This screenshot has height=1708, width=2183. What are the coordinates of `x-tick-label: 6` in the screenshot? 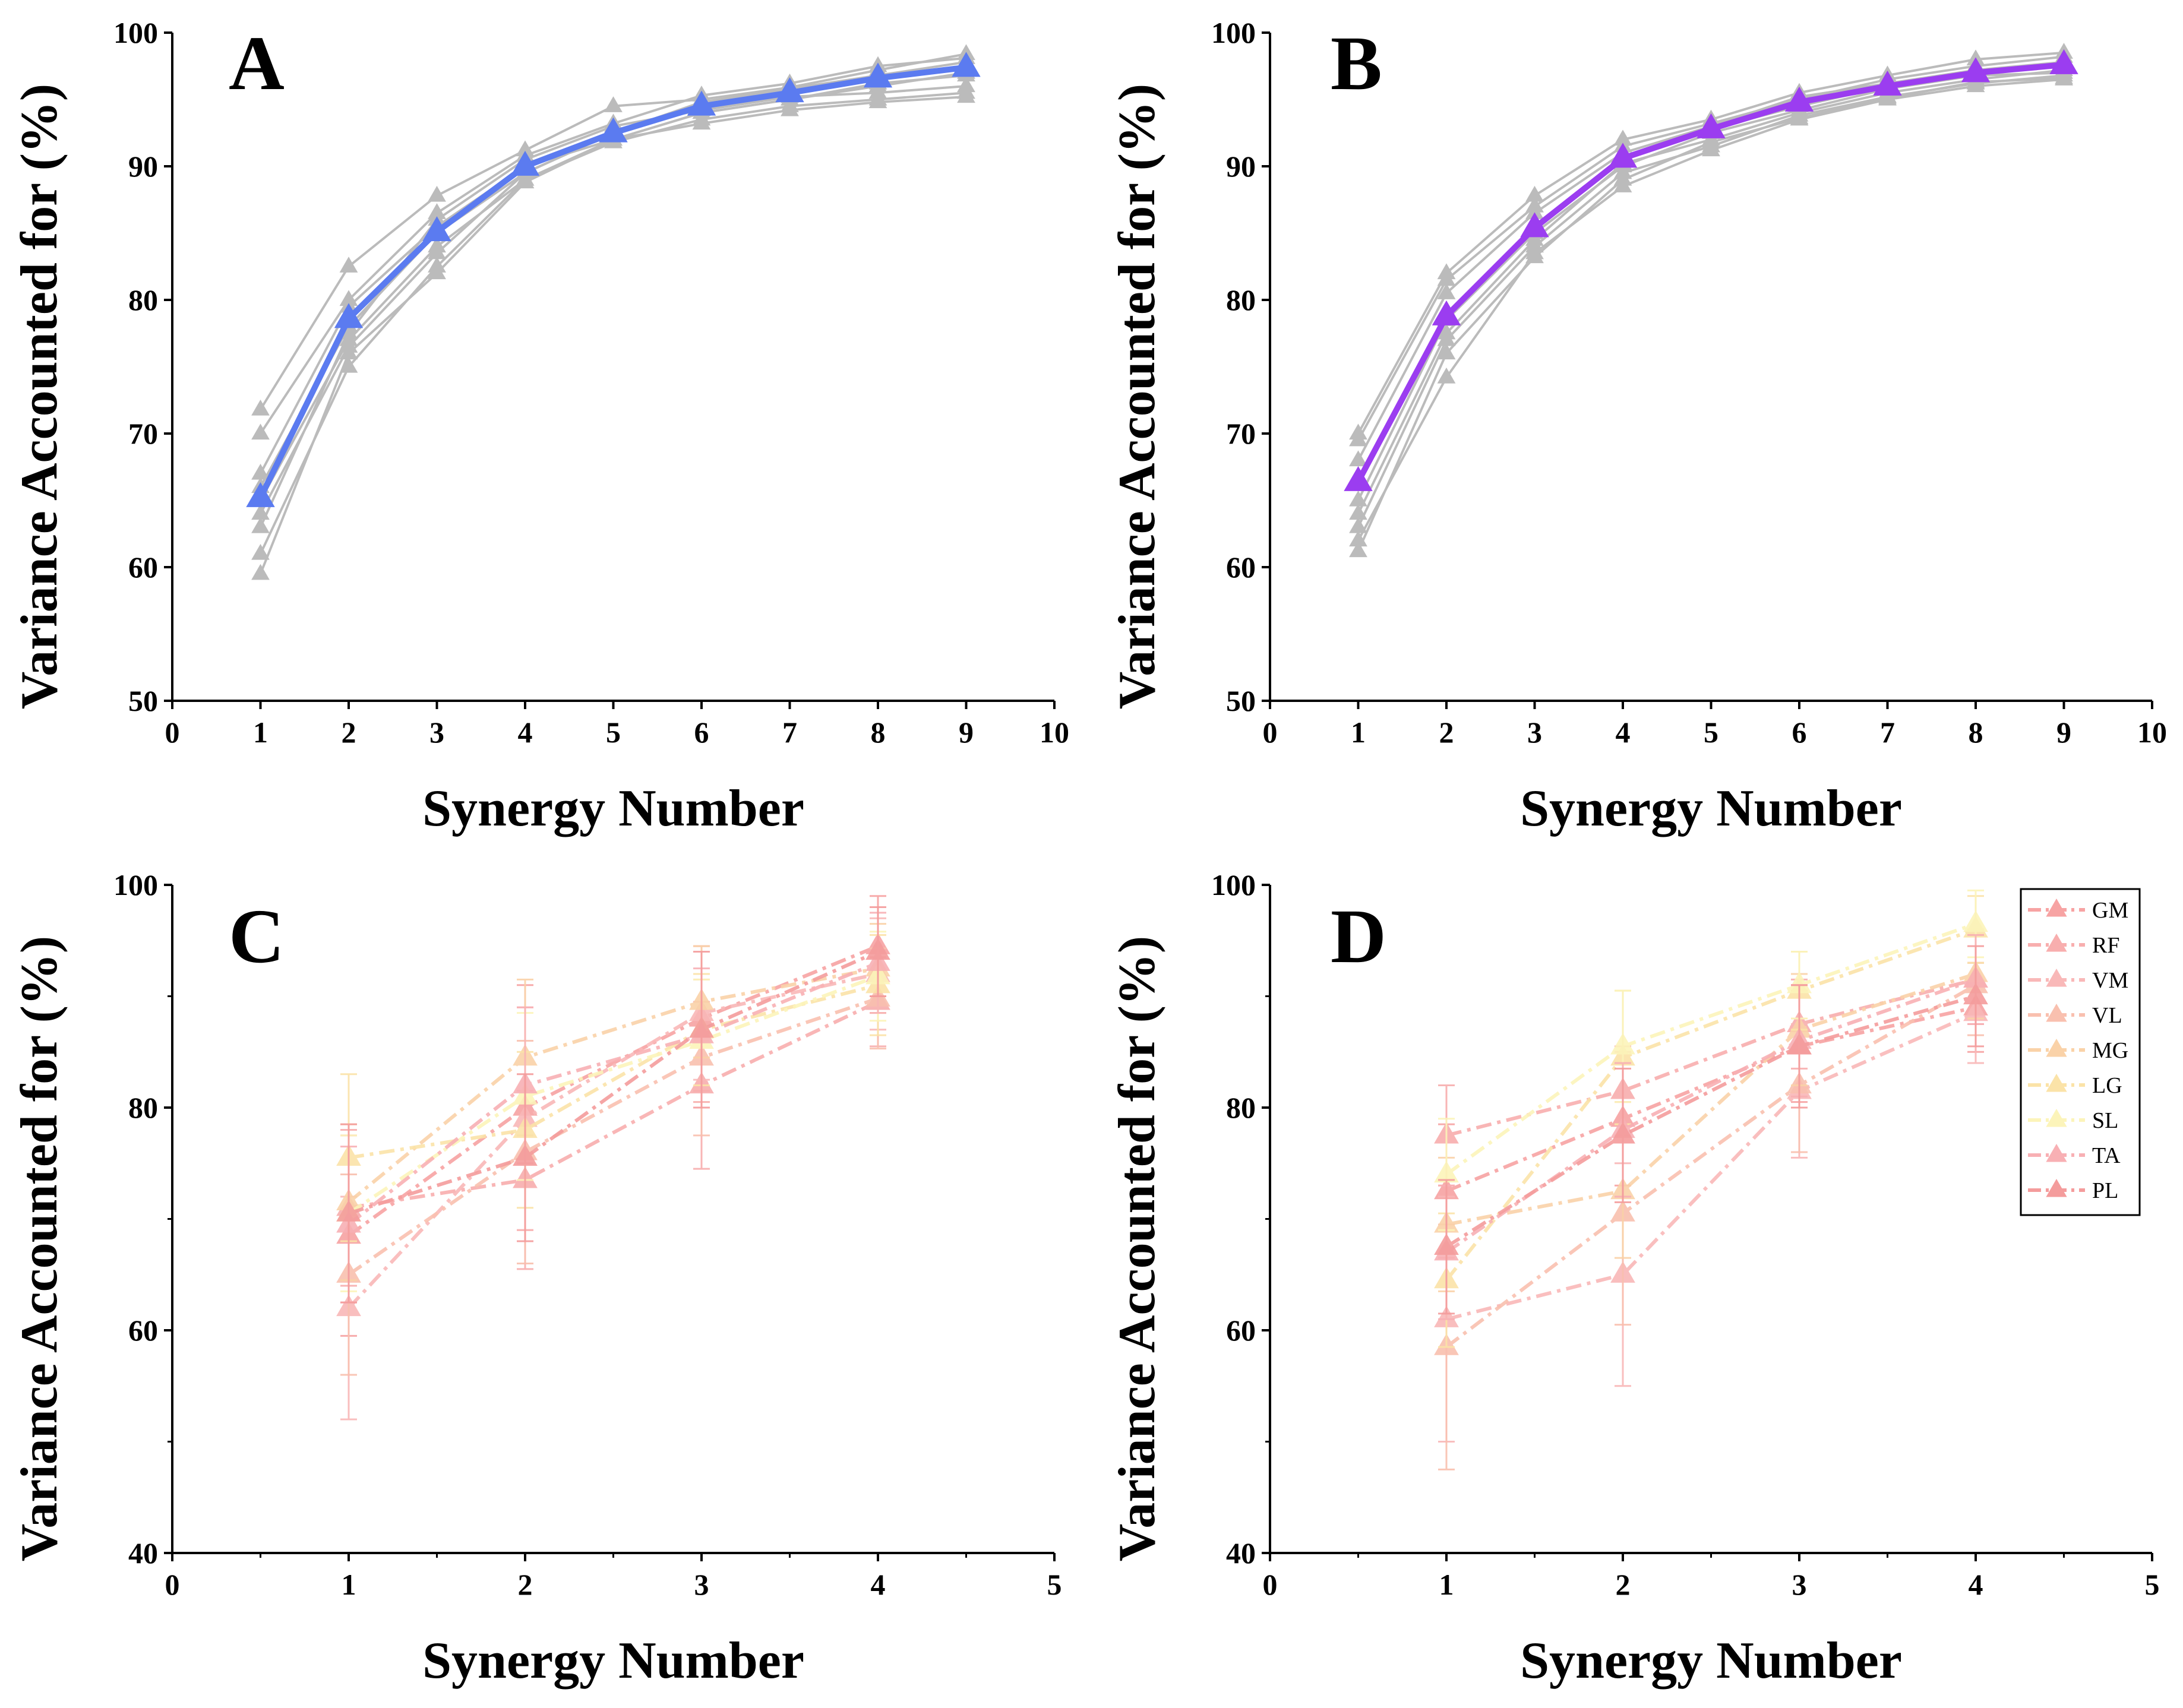 It's located at (701, 732).